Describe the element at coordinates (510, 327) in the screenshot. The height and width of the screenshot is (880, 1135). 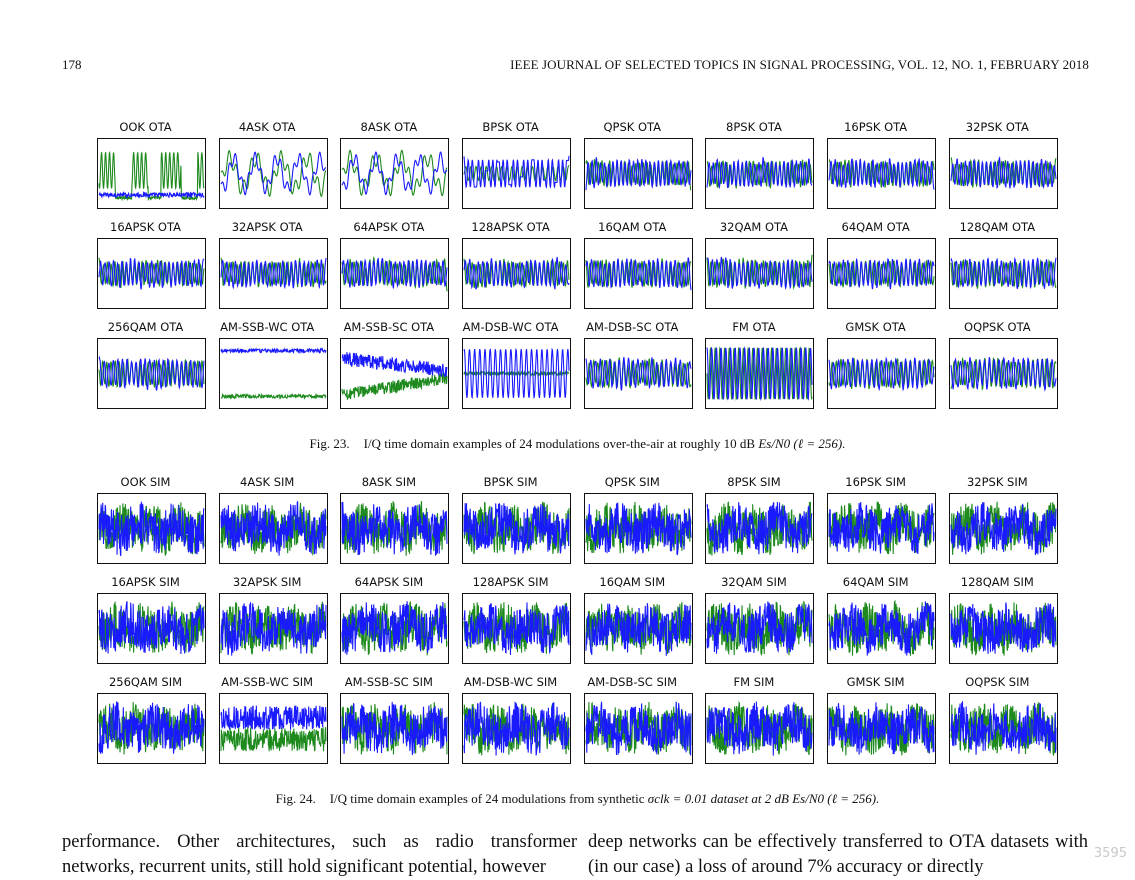
I see `plot-title: AM-DSB-WC OTA` at that location.